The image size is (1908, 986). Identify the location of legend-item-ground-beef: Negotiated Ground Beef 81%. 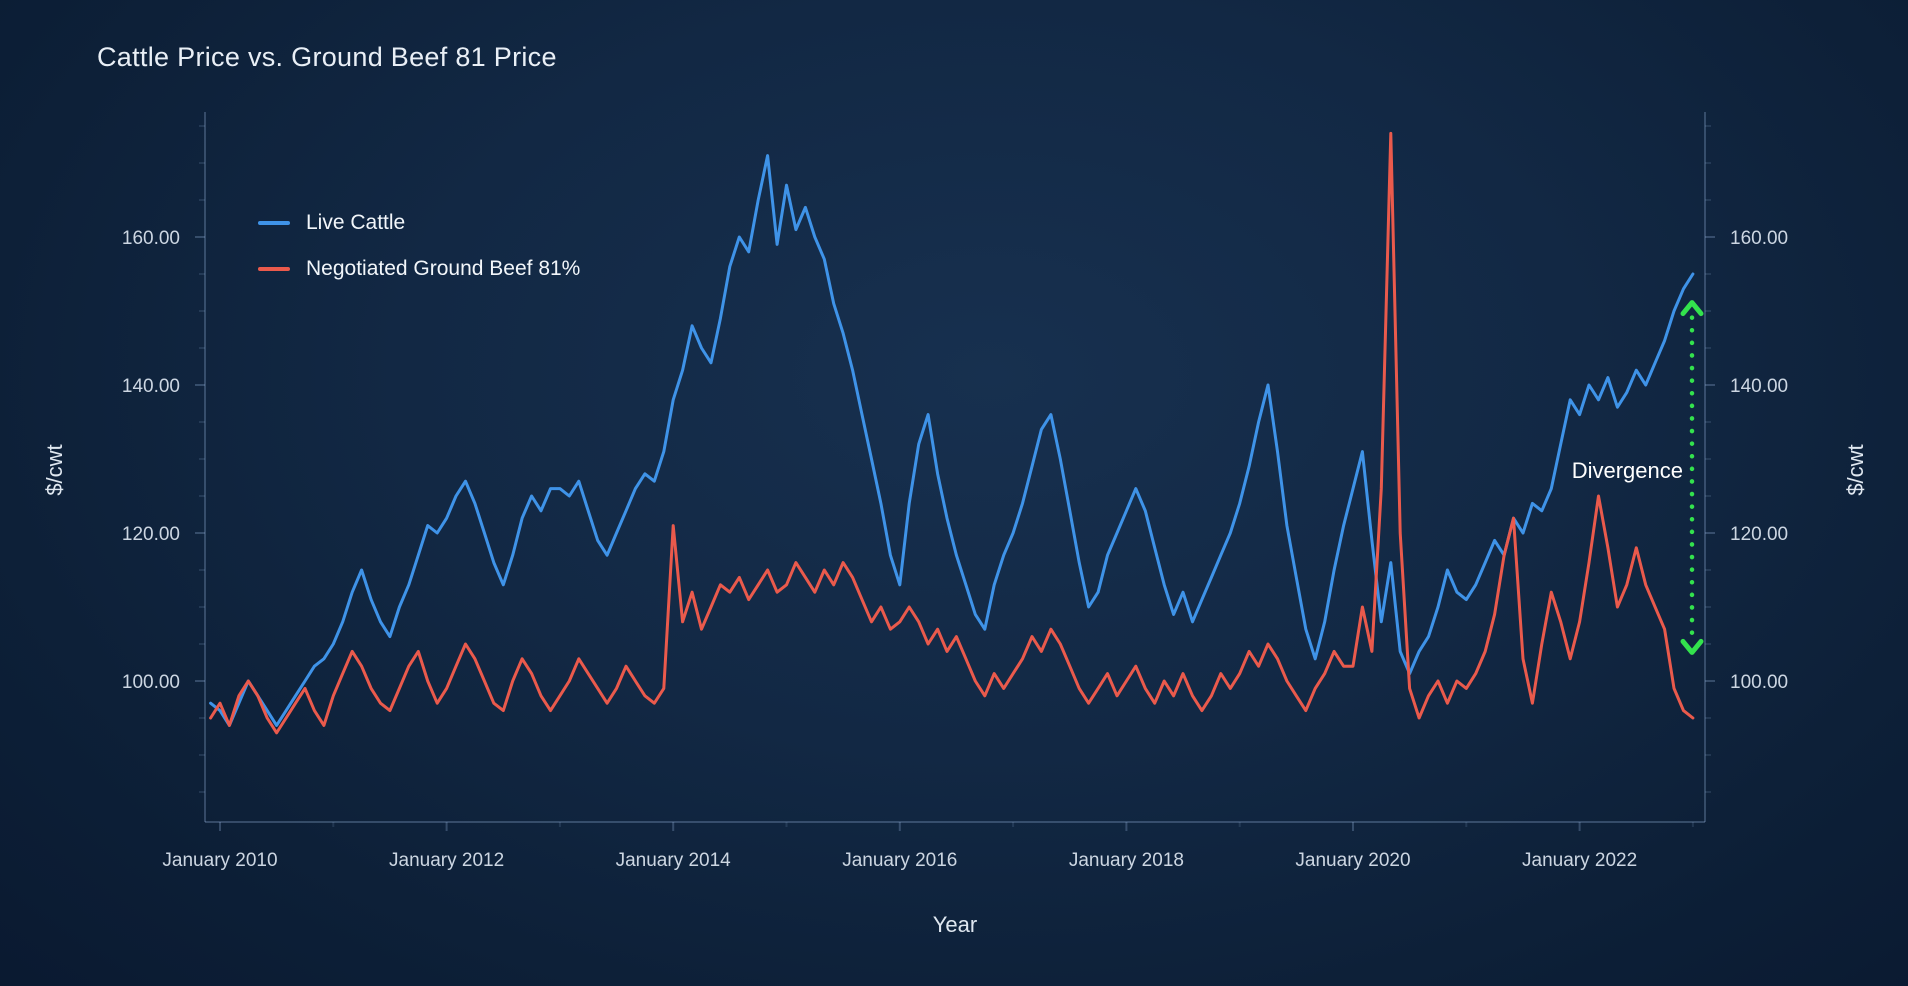
(419, 269).